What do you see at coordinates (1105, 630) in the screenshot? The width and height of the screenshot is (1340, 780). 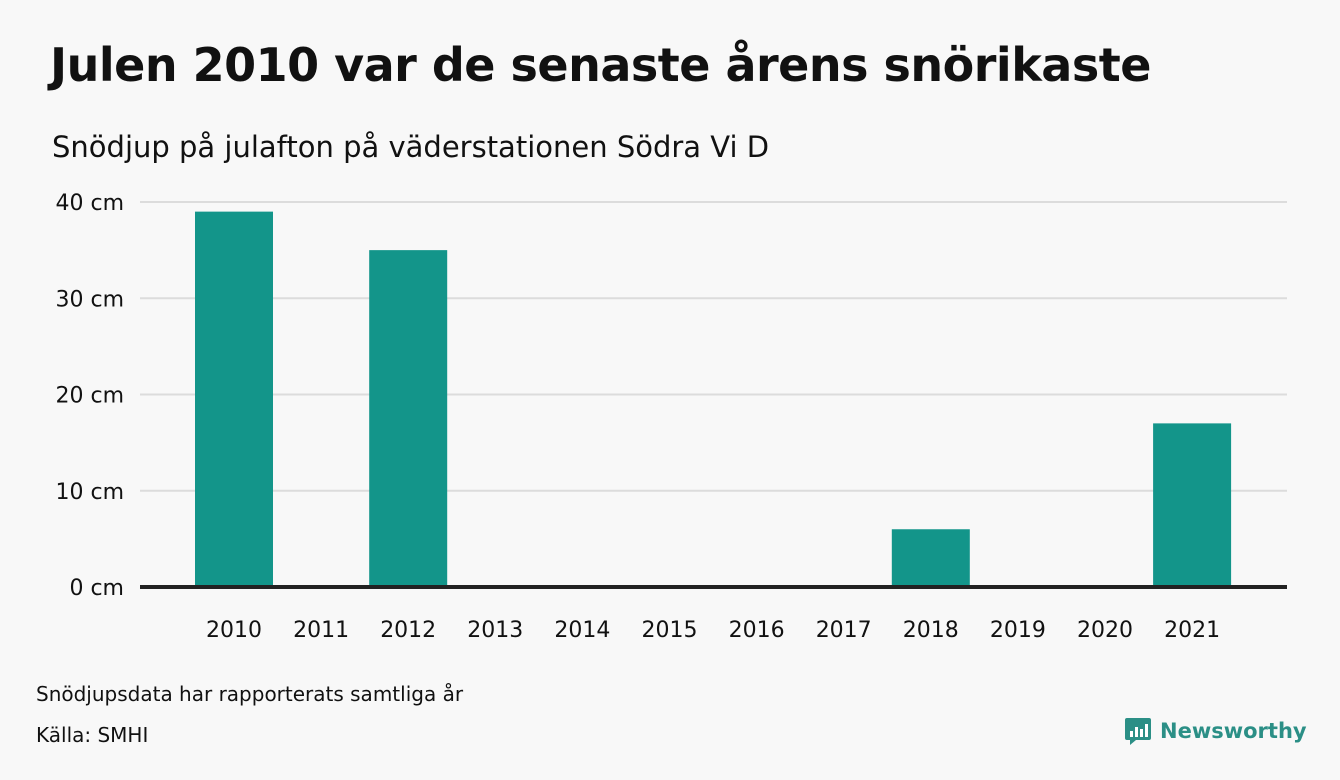 I see `x-tick-label: 2020` at bounding box center [1105, 630].